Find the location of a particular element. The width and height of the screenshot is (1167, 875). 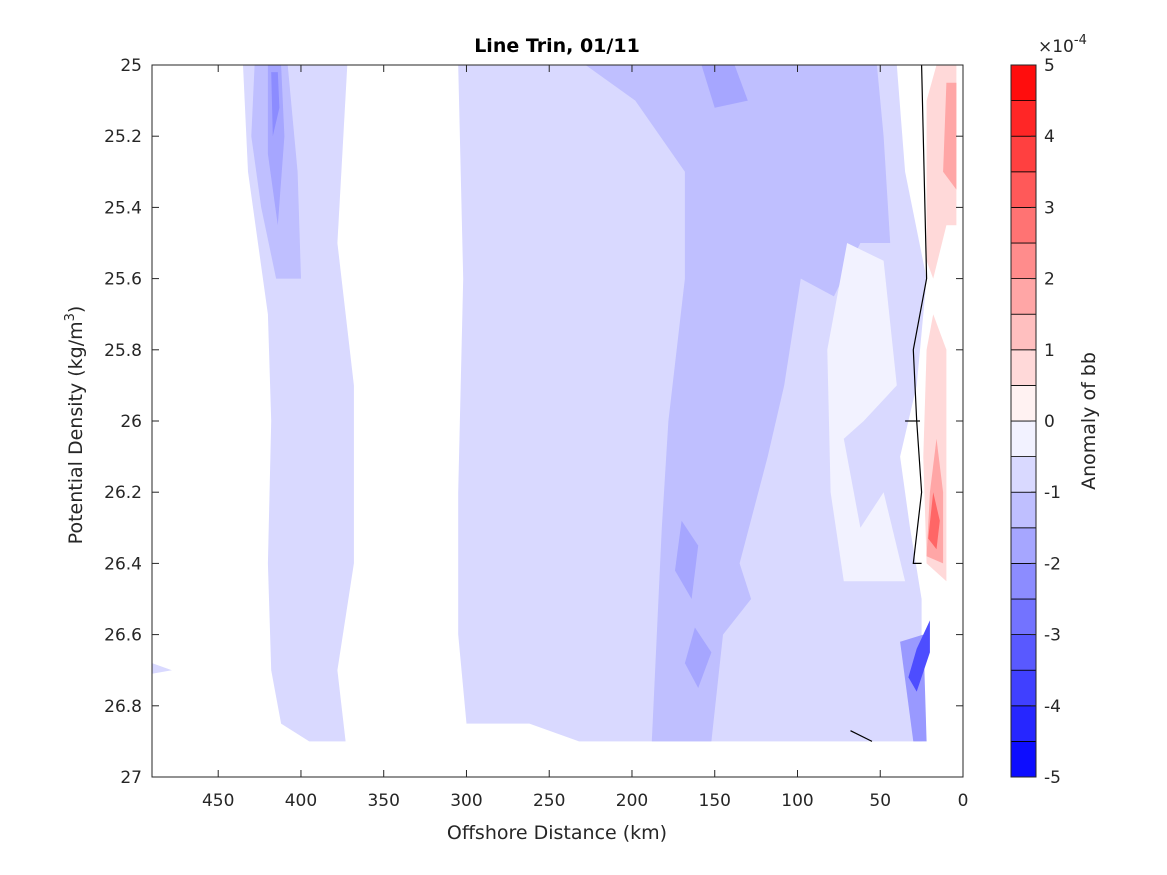

colorbar-tick-label: -1 is located at coordinates (1052, 493).